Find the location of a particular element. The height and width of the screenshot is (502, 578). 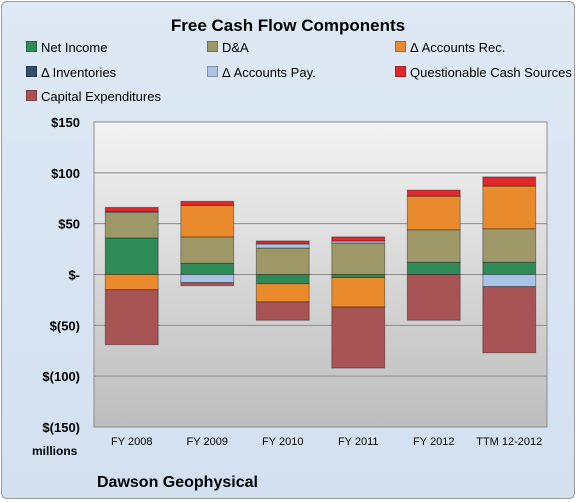

y-tick-label: $150 is located at coordinates (65, 122).